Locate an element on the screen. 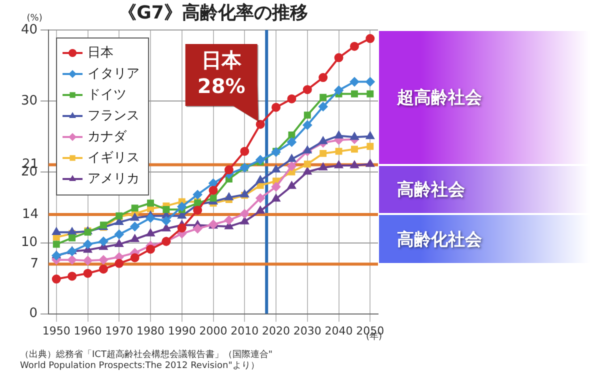 The height and width of the screenshot is (377, 590). x-tick-label: 1950 is located at coordinates (56, 331).